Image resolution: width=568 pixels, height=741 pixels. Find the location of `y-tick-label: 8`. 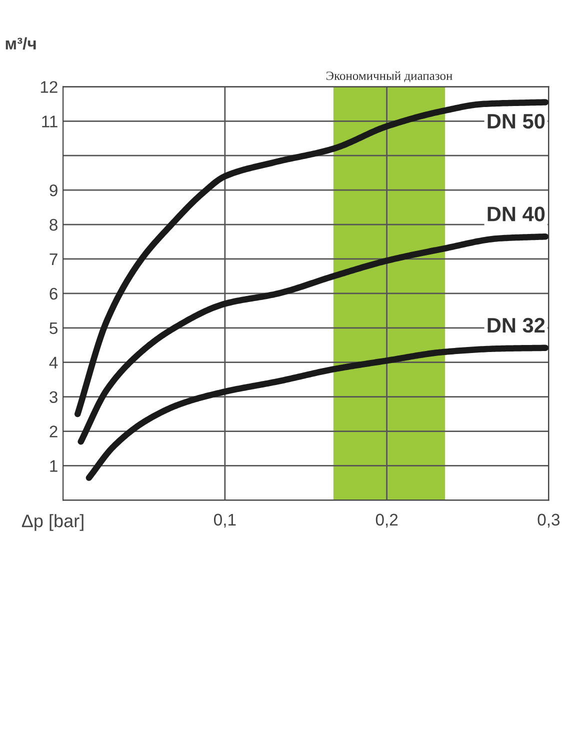

y-tick-label: 8 is located at coordinates (54, 224).